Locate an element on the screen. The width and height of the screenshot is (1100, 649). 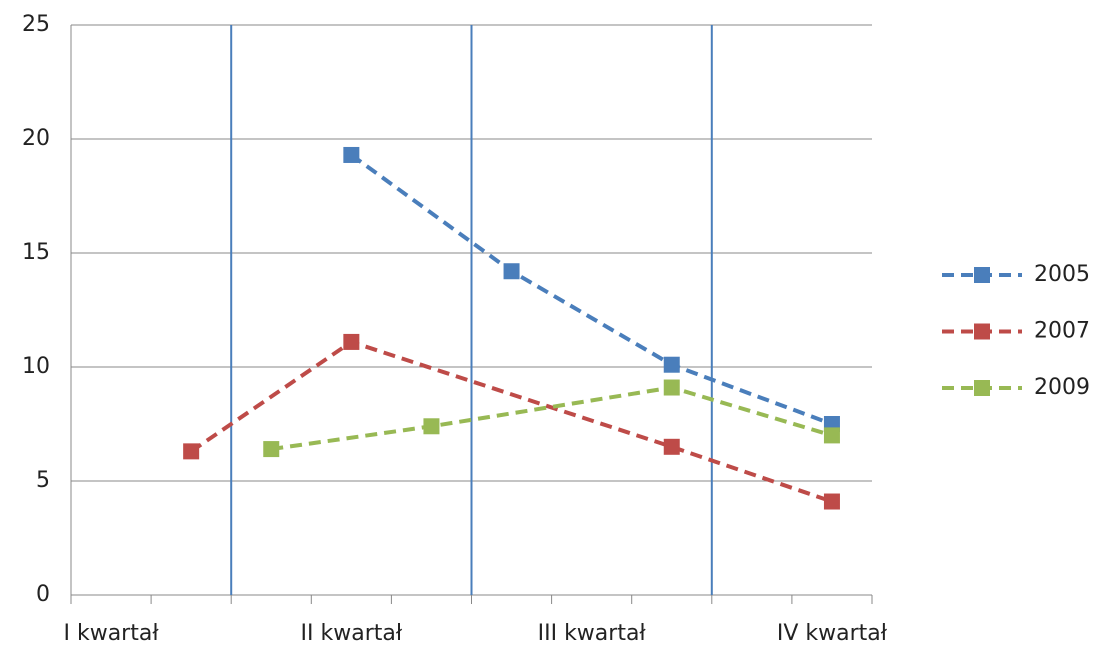
x-tick-label: IV kwartał is located at coordinates (832, 633).